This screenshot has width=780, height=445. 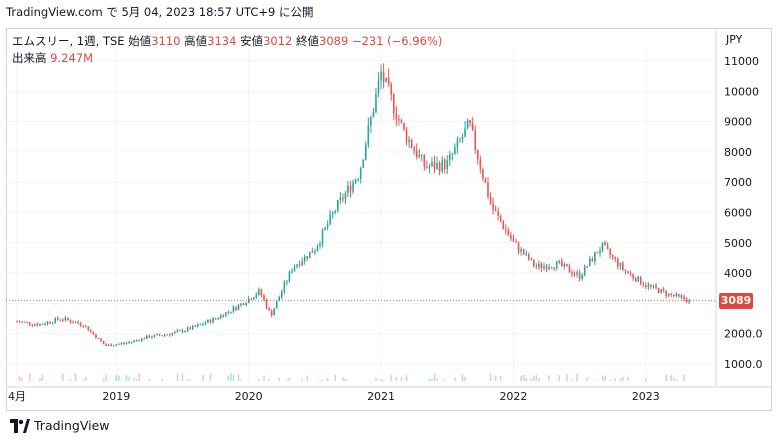 I want to click on currency-label: JPY, so click(x=734, y=39).